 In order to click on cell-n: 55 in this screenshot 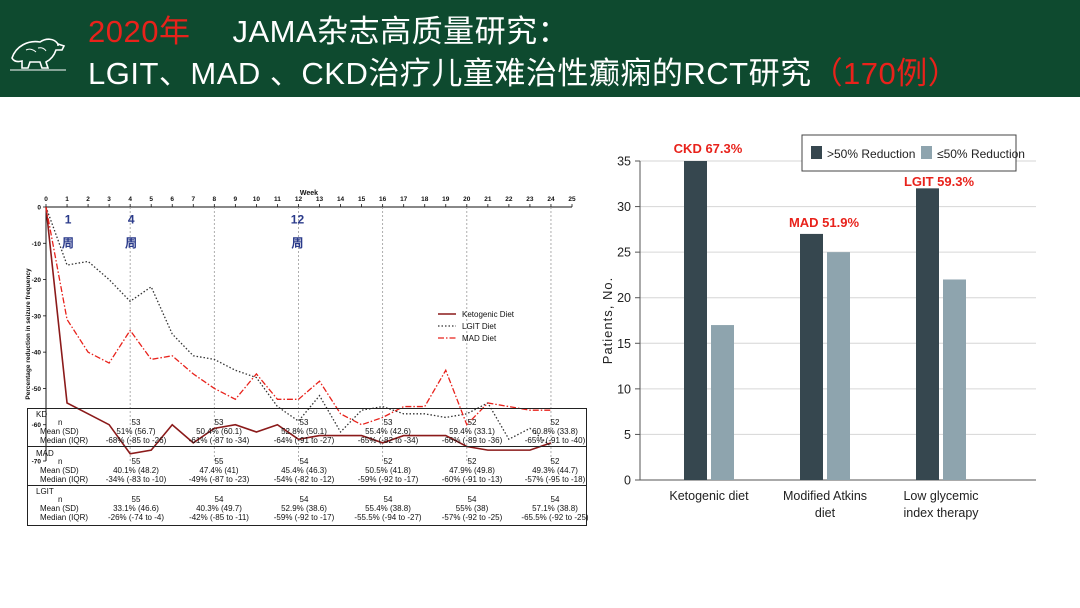, I will do `click(219, 461)`.